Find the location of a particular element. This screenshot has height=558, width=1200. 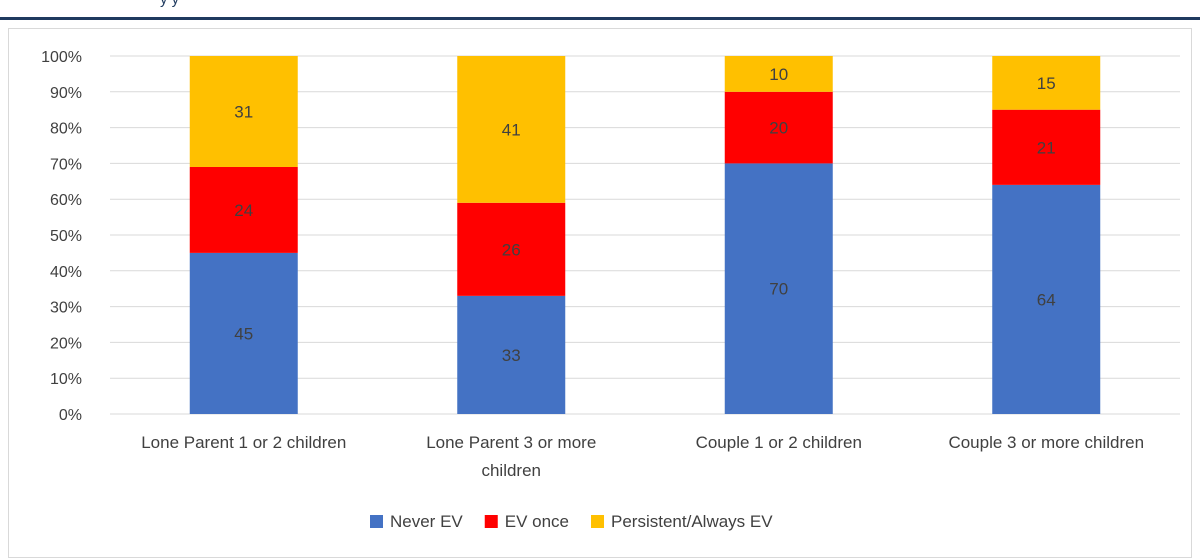

legend-label: Never EV is located at coordinates (426, 521).